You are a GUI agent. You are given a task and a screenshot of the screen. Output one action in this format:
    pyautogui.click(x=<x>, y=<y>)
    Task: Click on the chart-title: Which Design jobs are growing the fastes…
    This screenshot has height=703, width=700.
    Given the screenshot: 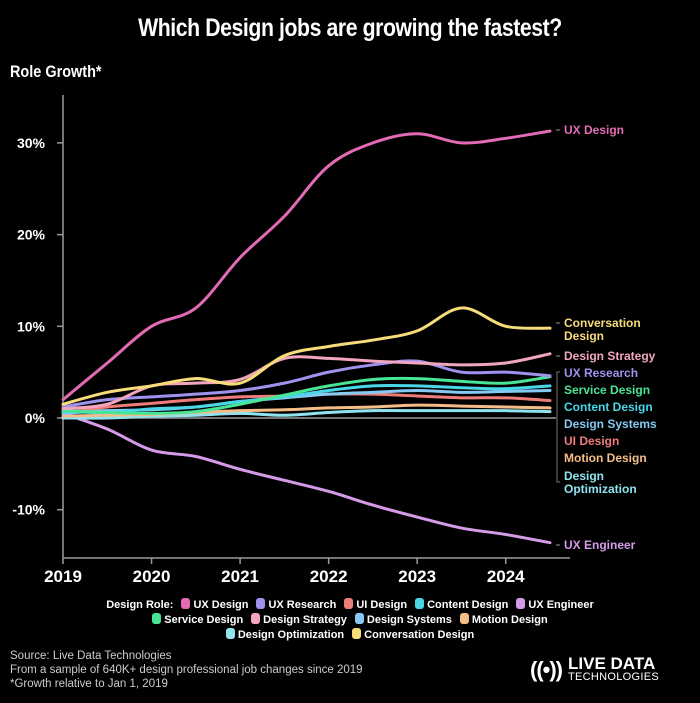 What is the action you would take?
    pyautogui.click(x=350, y=28)
    